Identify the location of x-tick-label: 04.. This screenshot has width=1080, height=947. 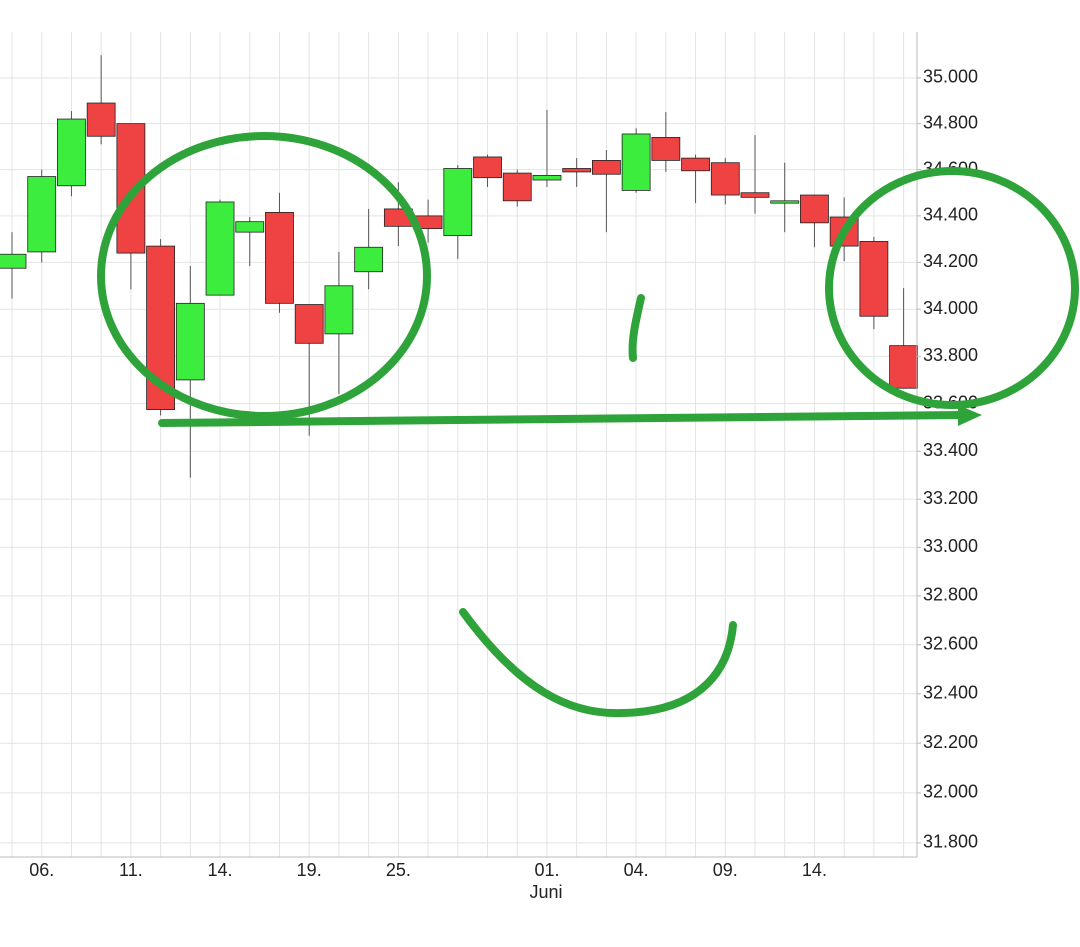
(636, 870).